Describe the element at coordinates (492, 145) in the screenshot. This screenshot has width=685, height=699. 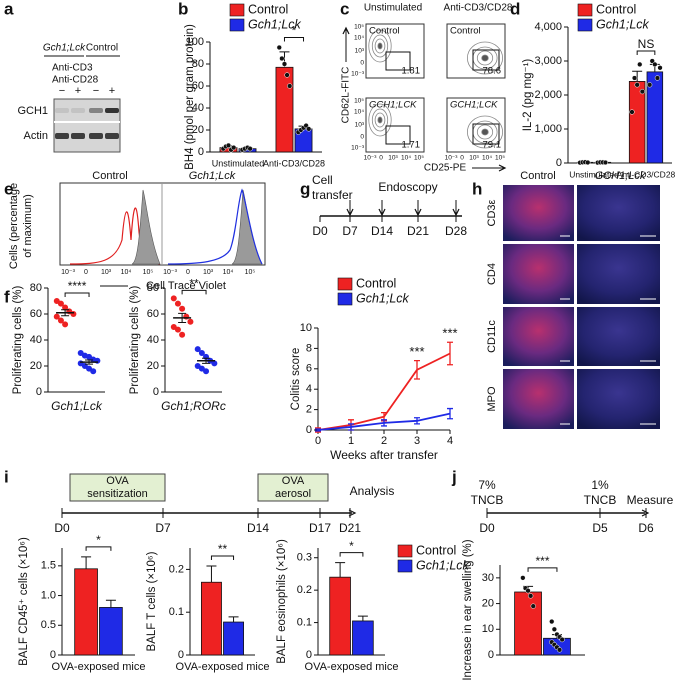
I see `gate-value: 79.1` at that location.